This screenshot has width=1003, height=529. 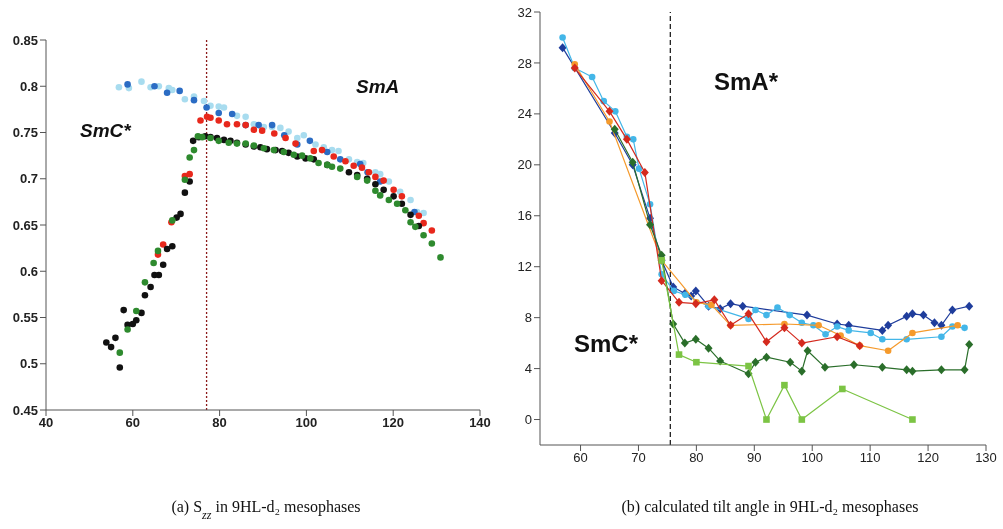 I want to click on y-tick-label: 0.7, so click(x=28, y=179).